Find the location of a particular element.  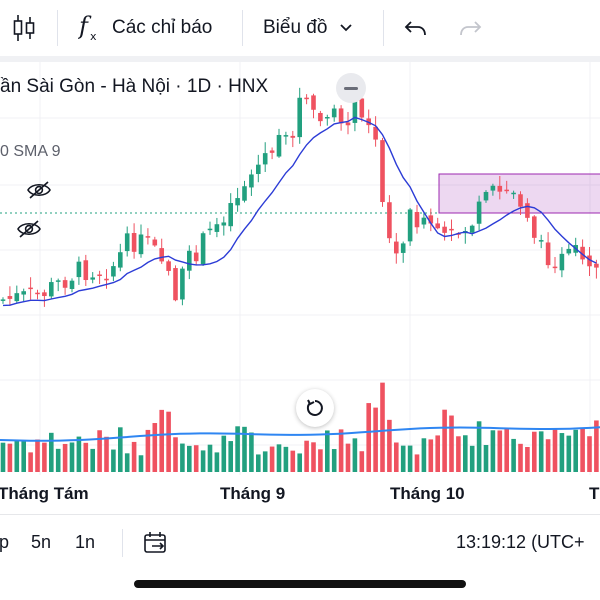

indicators-button: f x Các chỉ báo is located at coordinates (145, 28).